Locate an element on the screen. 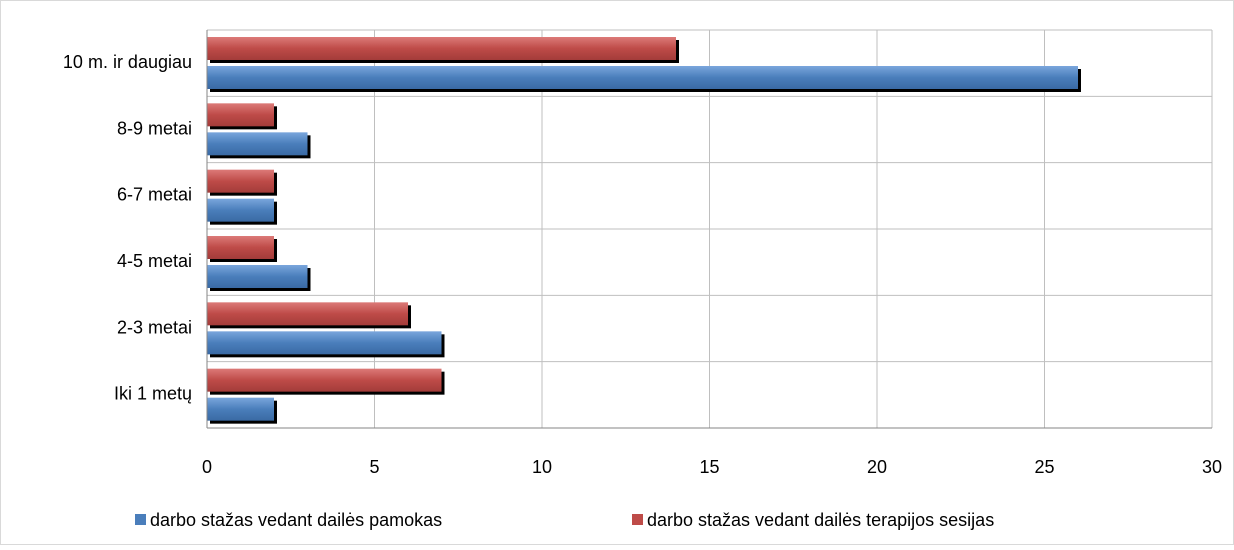 The height and width of the screenshot is (550, 1234). x-tick-label: 15 is located at coordinates (709, 467).